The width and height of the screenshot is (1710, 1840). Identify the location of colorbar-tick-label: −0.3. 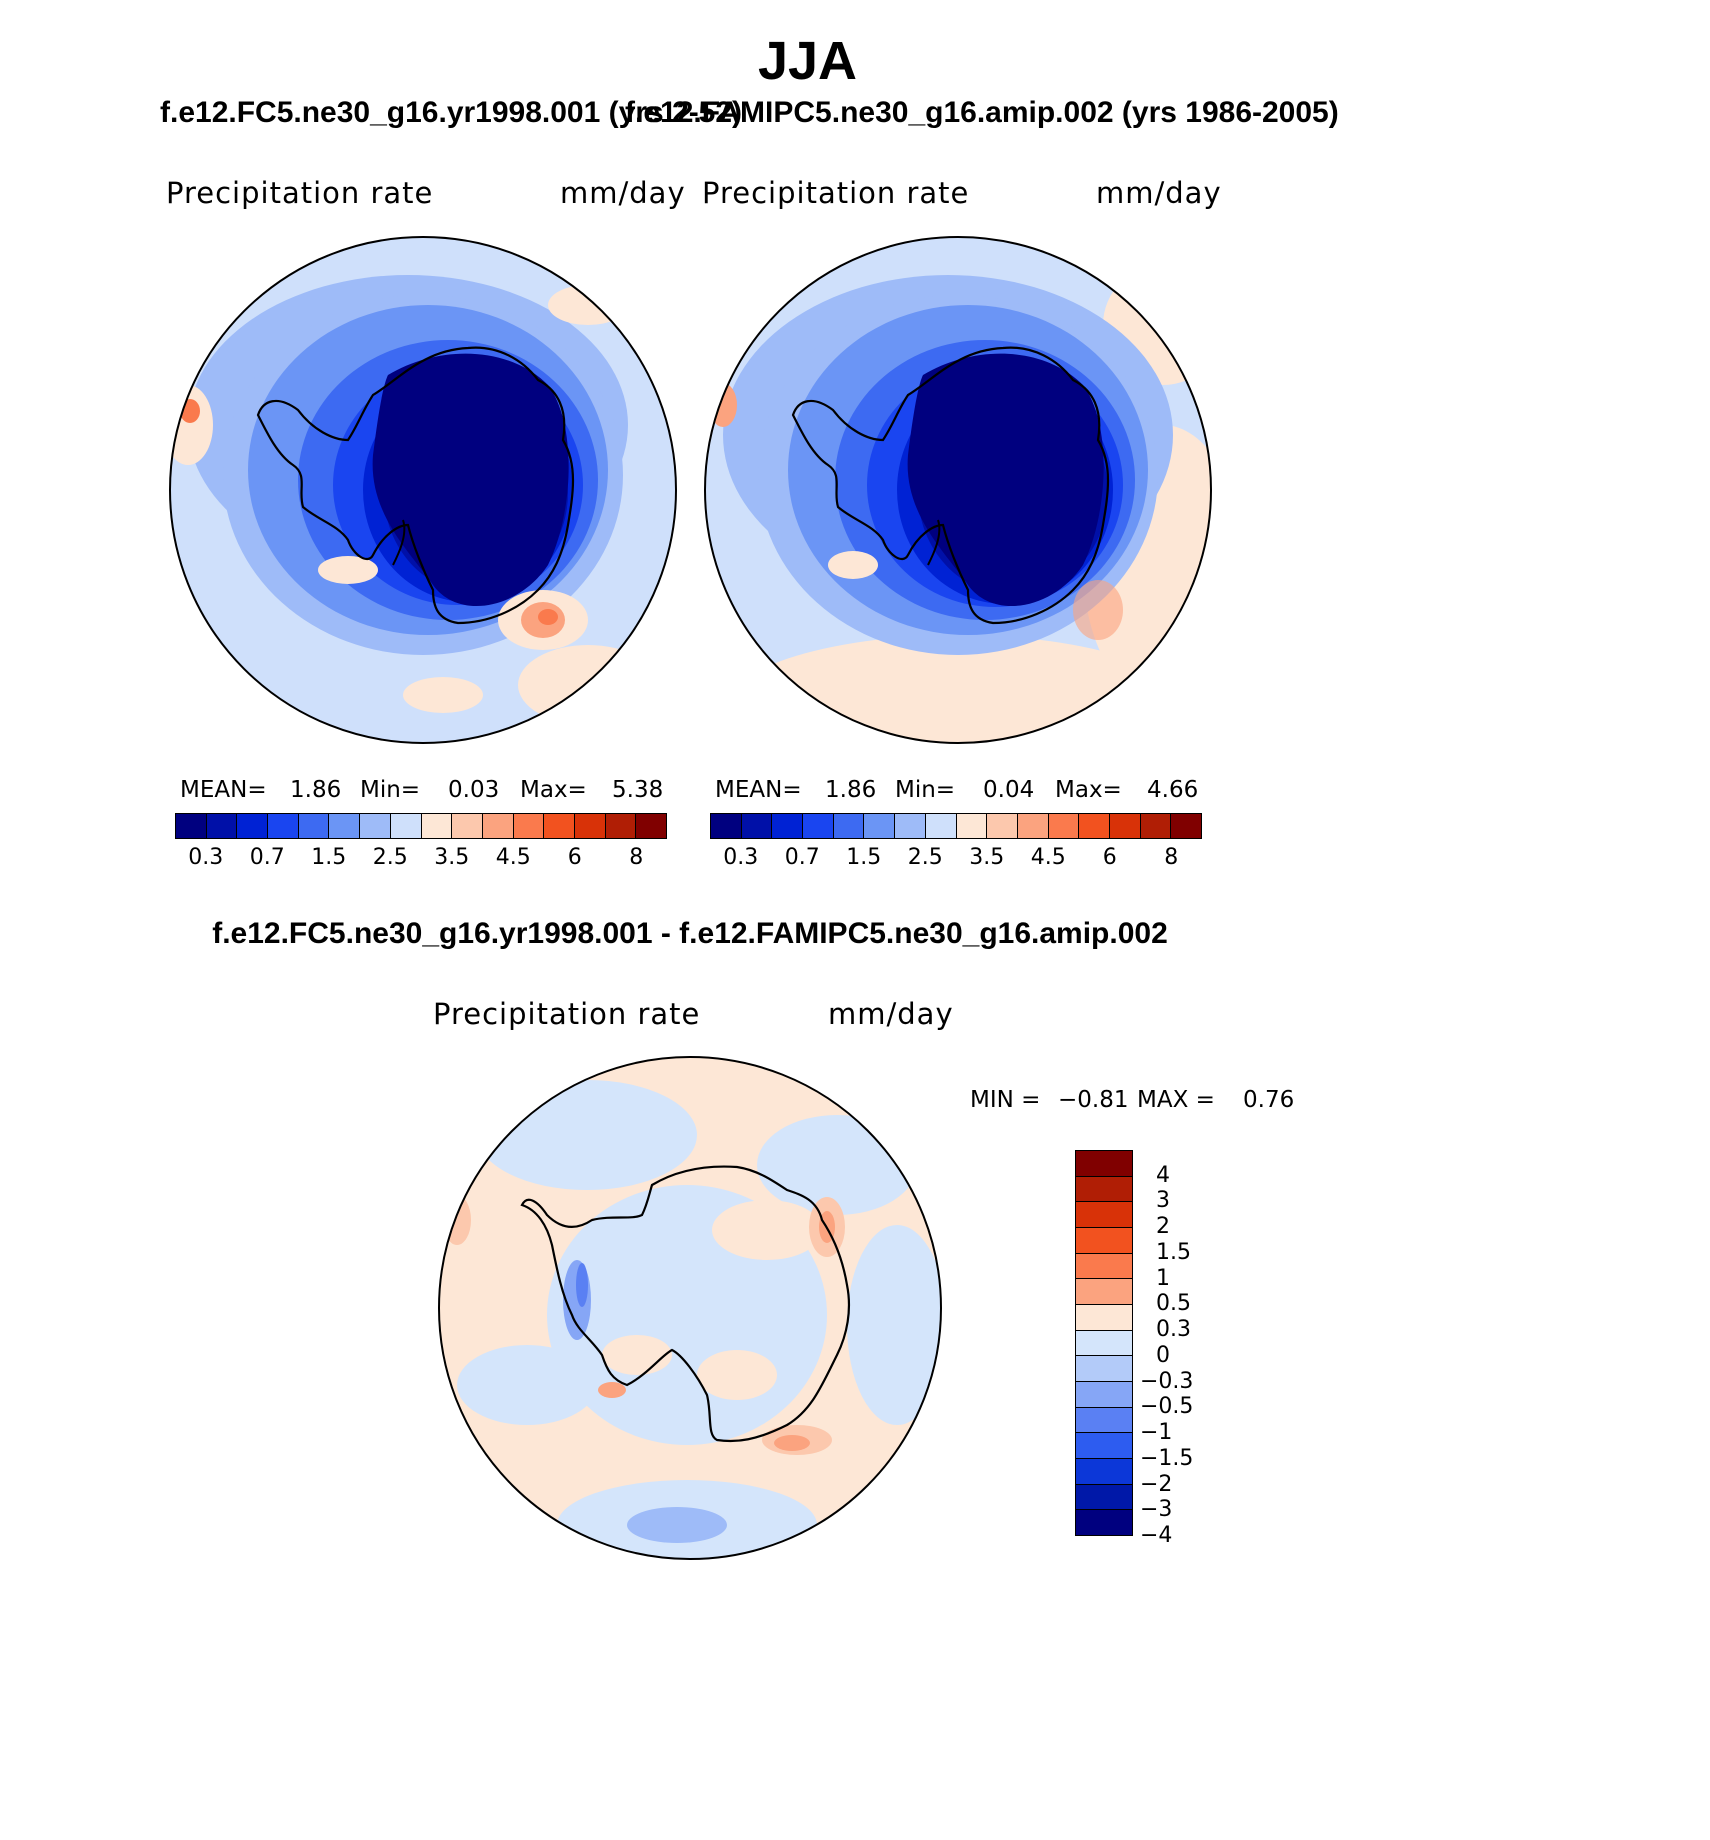
(1167, 1381).